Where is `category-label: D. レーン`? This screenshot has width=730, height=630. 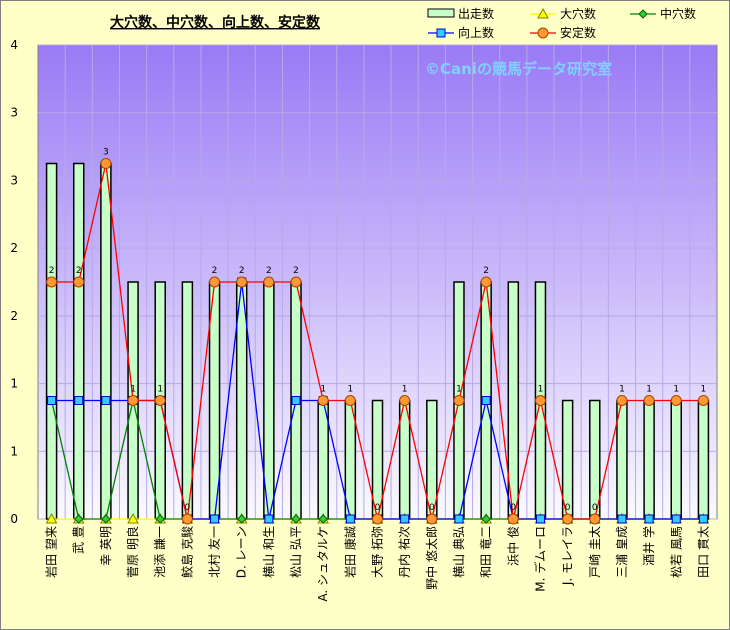 category-label: D. レーン is located at coordinates (242, 552).